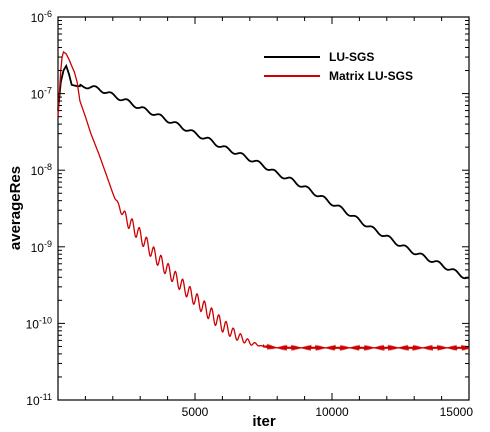 The width and height of the screenshot is (490, 432). I want to click on legend: LU-SGS Matrix LU-SGS, so click(338, 66).